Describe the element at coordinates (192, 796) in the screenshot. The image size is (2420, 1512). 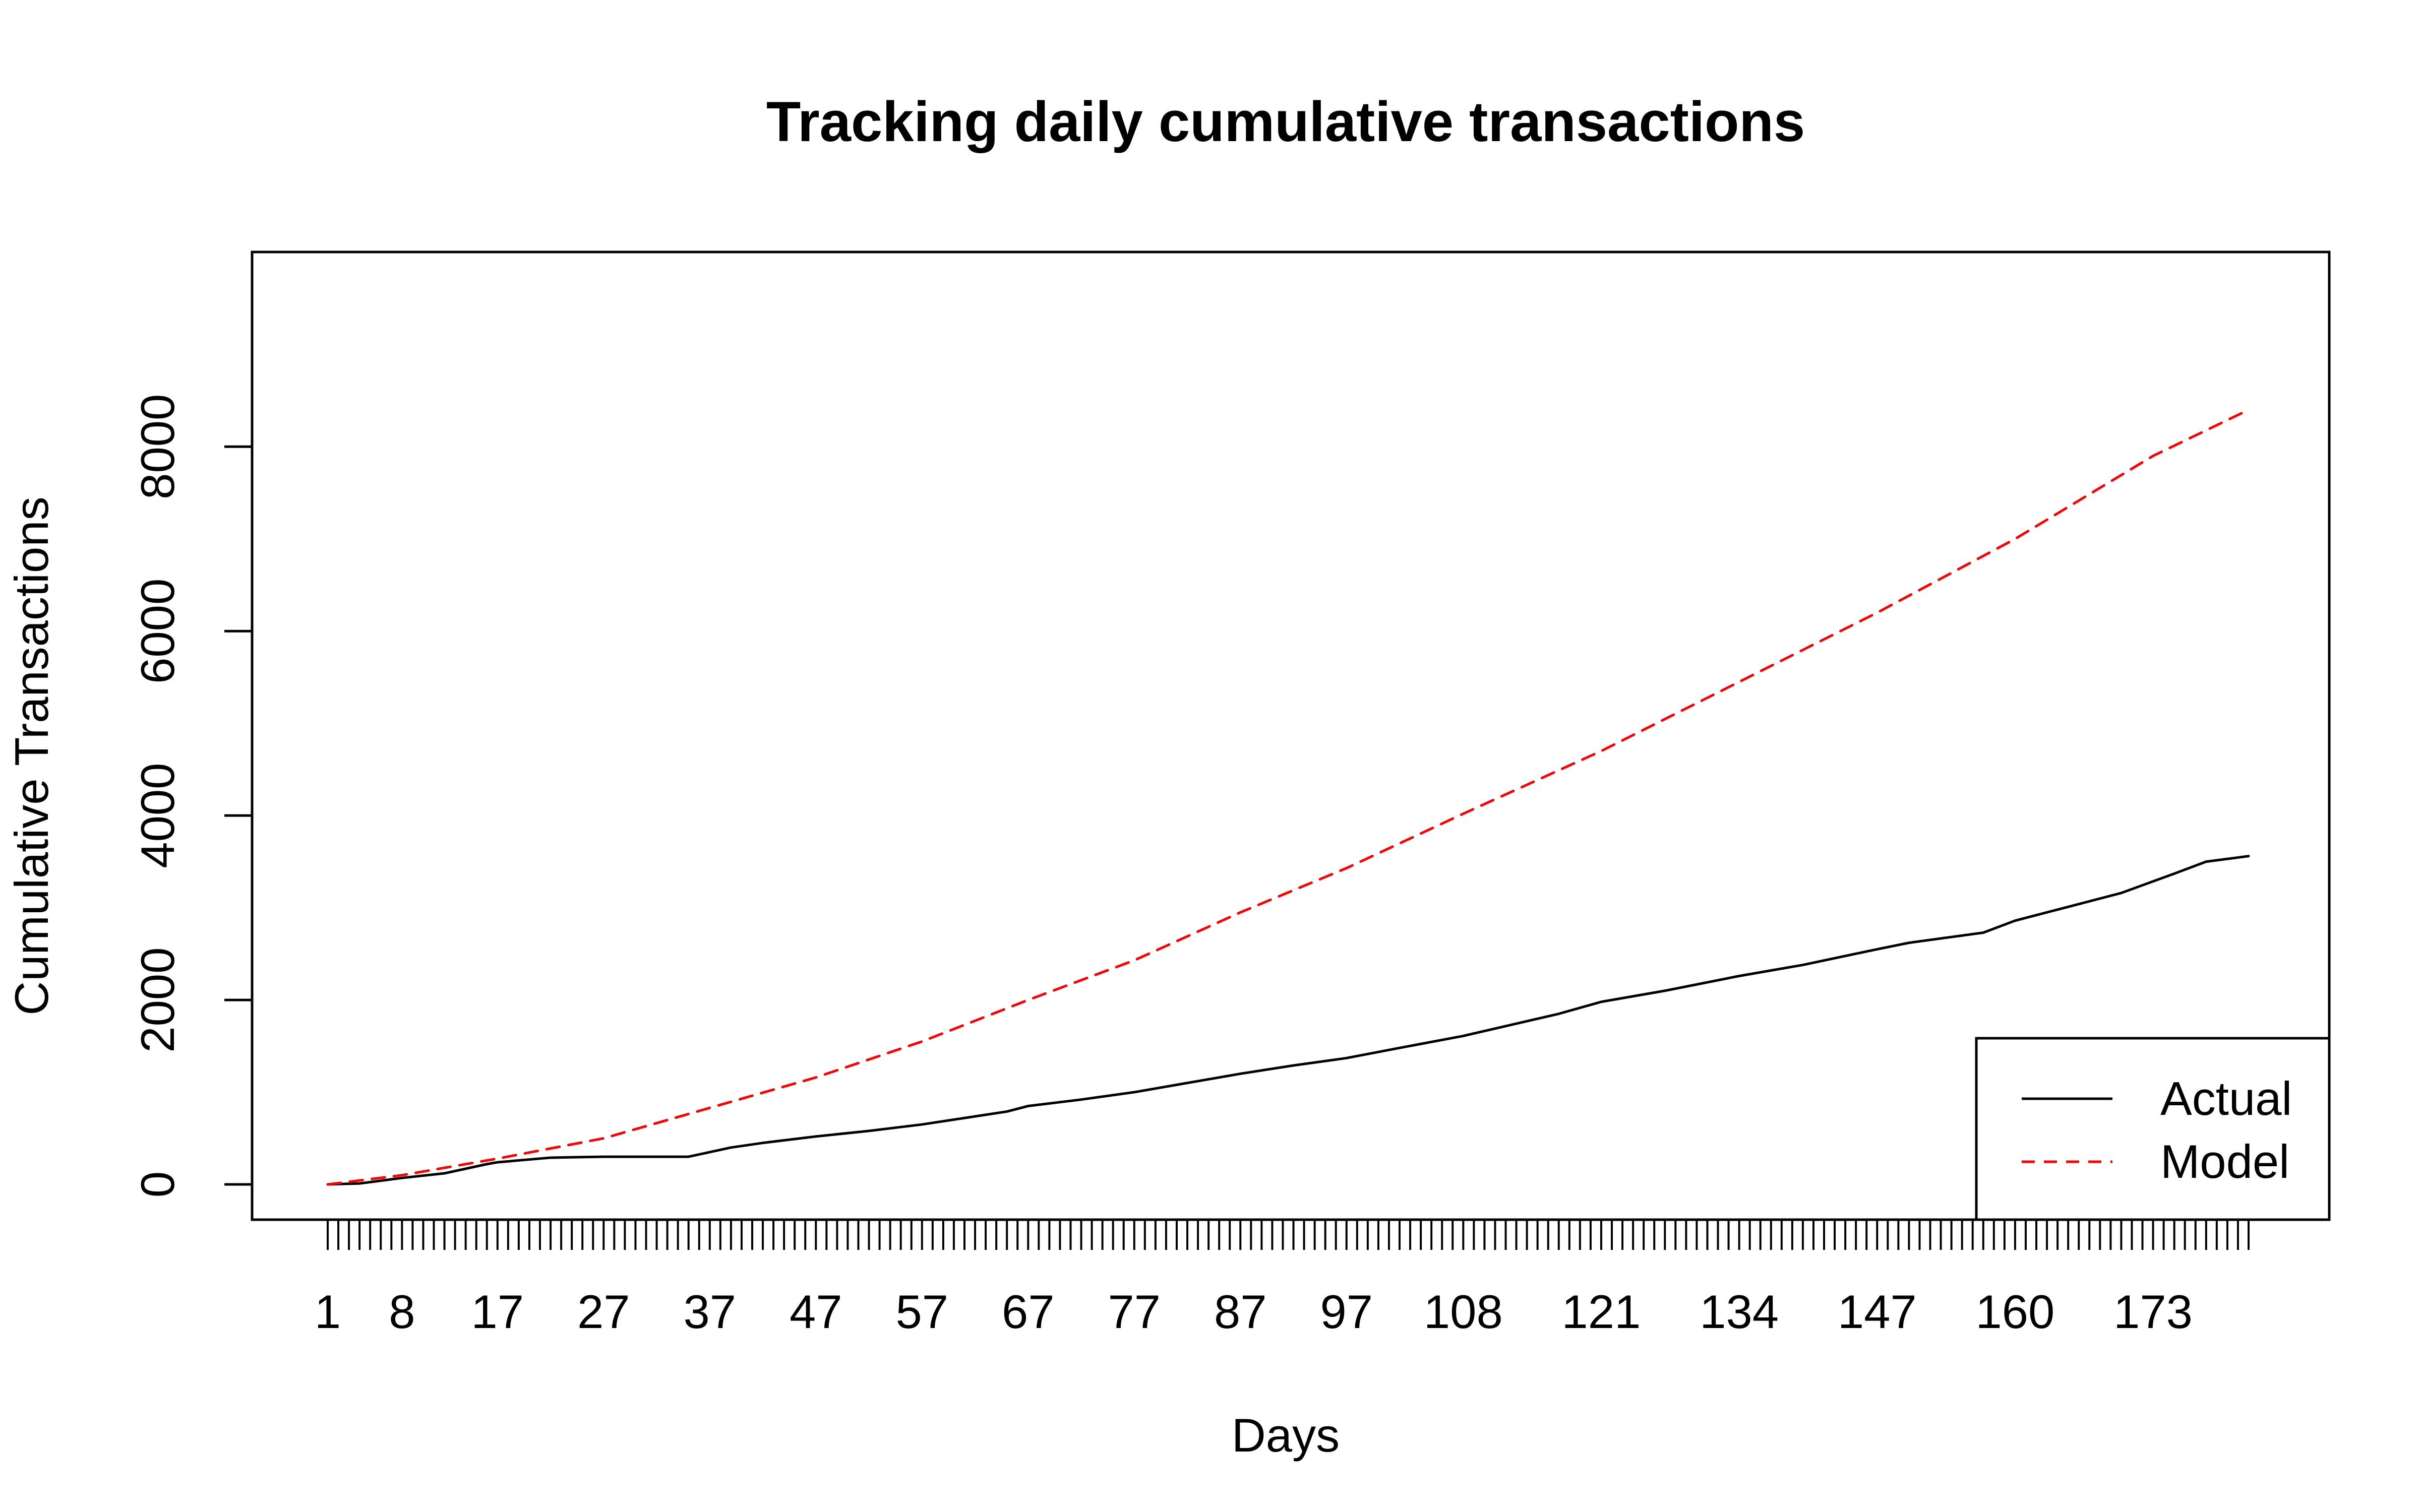
I see `y-axis: 0 2000 4000 6000 8000` at that location.